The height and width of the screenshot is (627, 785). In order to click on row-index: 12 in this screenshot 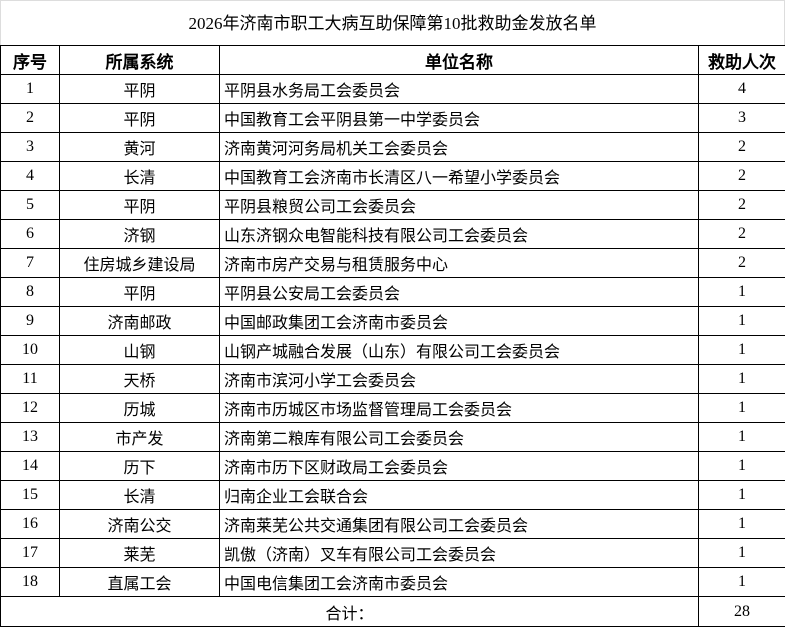, I will do `click(30, 408)`.